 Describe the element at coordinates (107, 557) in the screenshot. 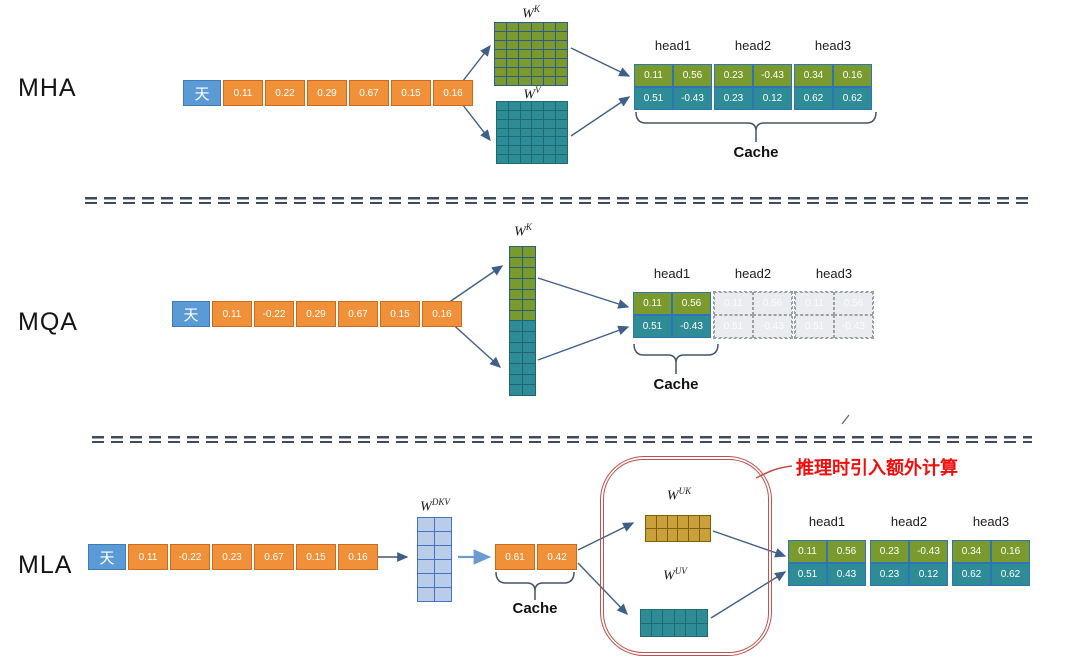

I see `token-cell: 天` at that location.